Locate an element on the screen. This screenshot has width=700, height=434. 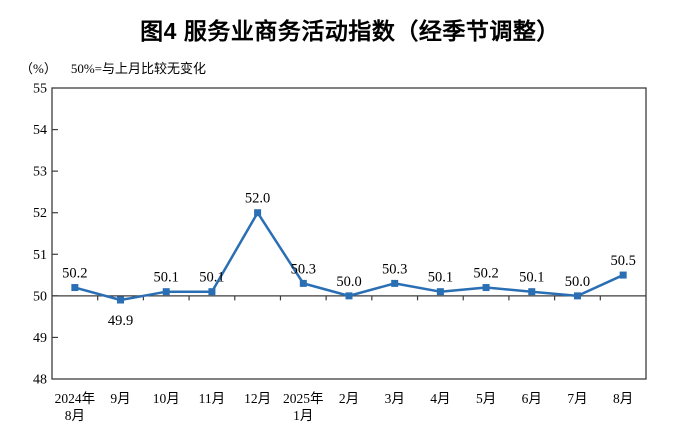
x-axis-label: 12月 is located at coordinates (257, 398).